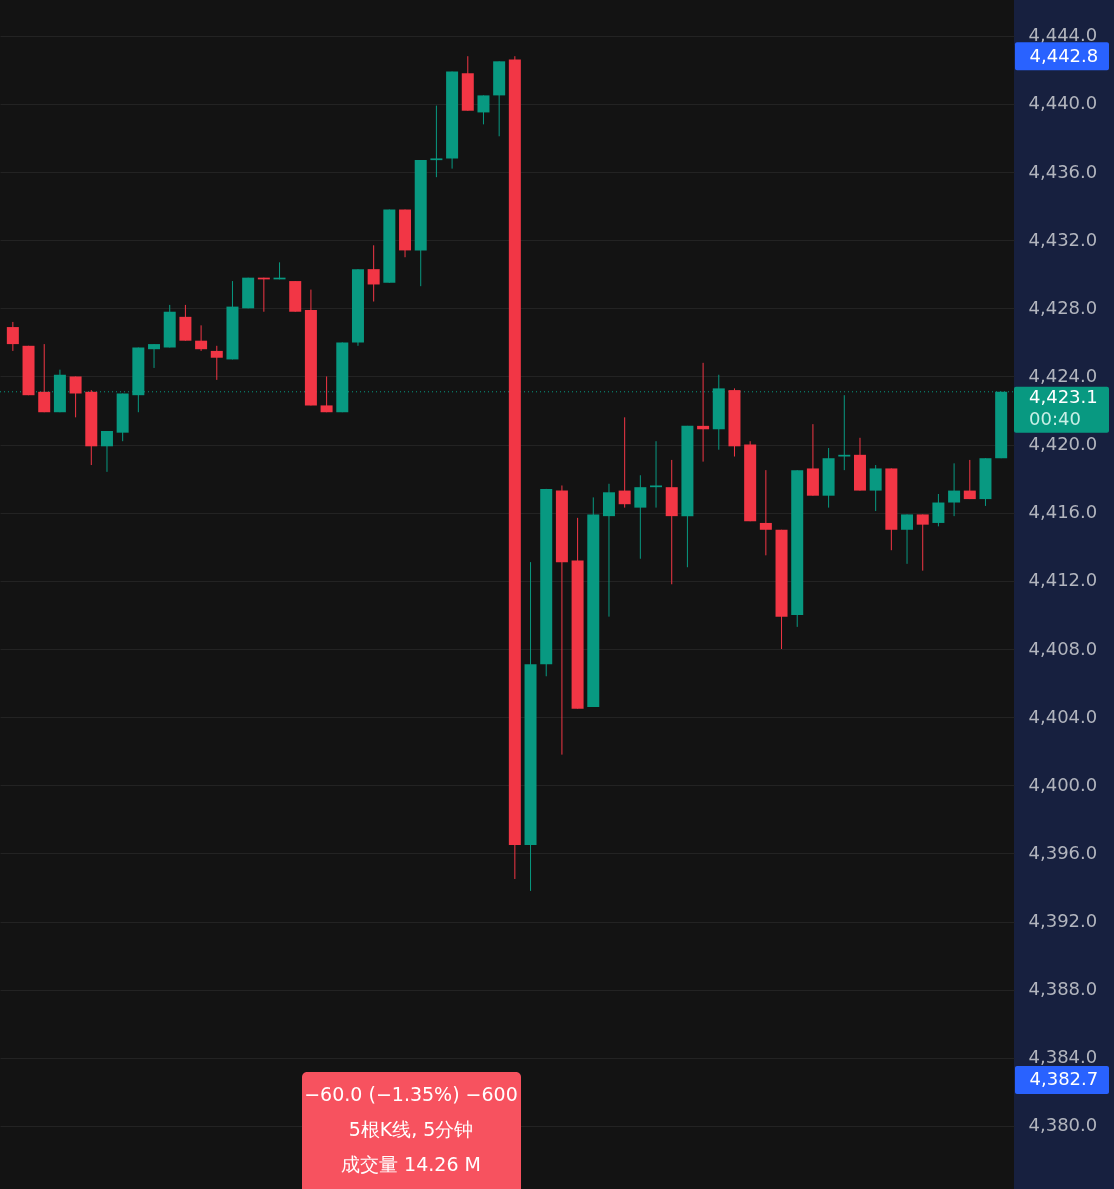 The width and height of the screenshot is (1114, 1189). Describe the element at coordinates (1063, 852) in the screenshot. I see `y-tick-label: 4,396.0` at that location.